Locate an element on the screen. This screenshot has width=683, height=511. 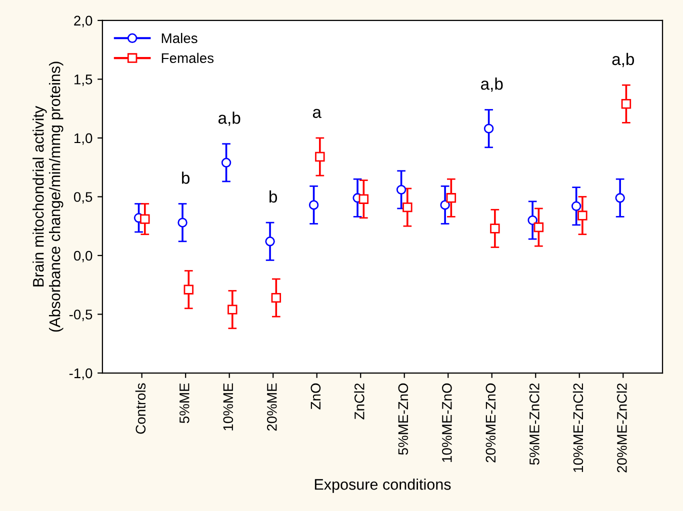
legend-label: Females is located at coordinates (188, 58).